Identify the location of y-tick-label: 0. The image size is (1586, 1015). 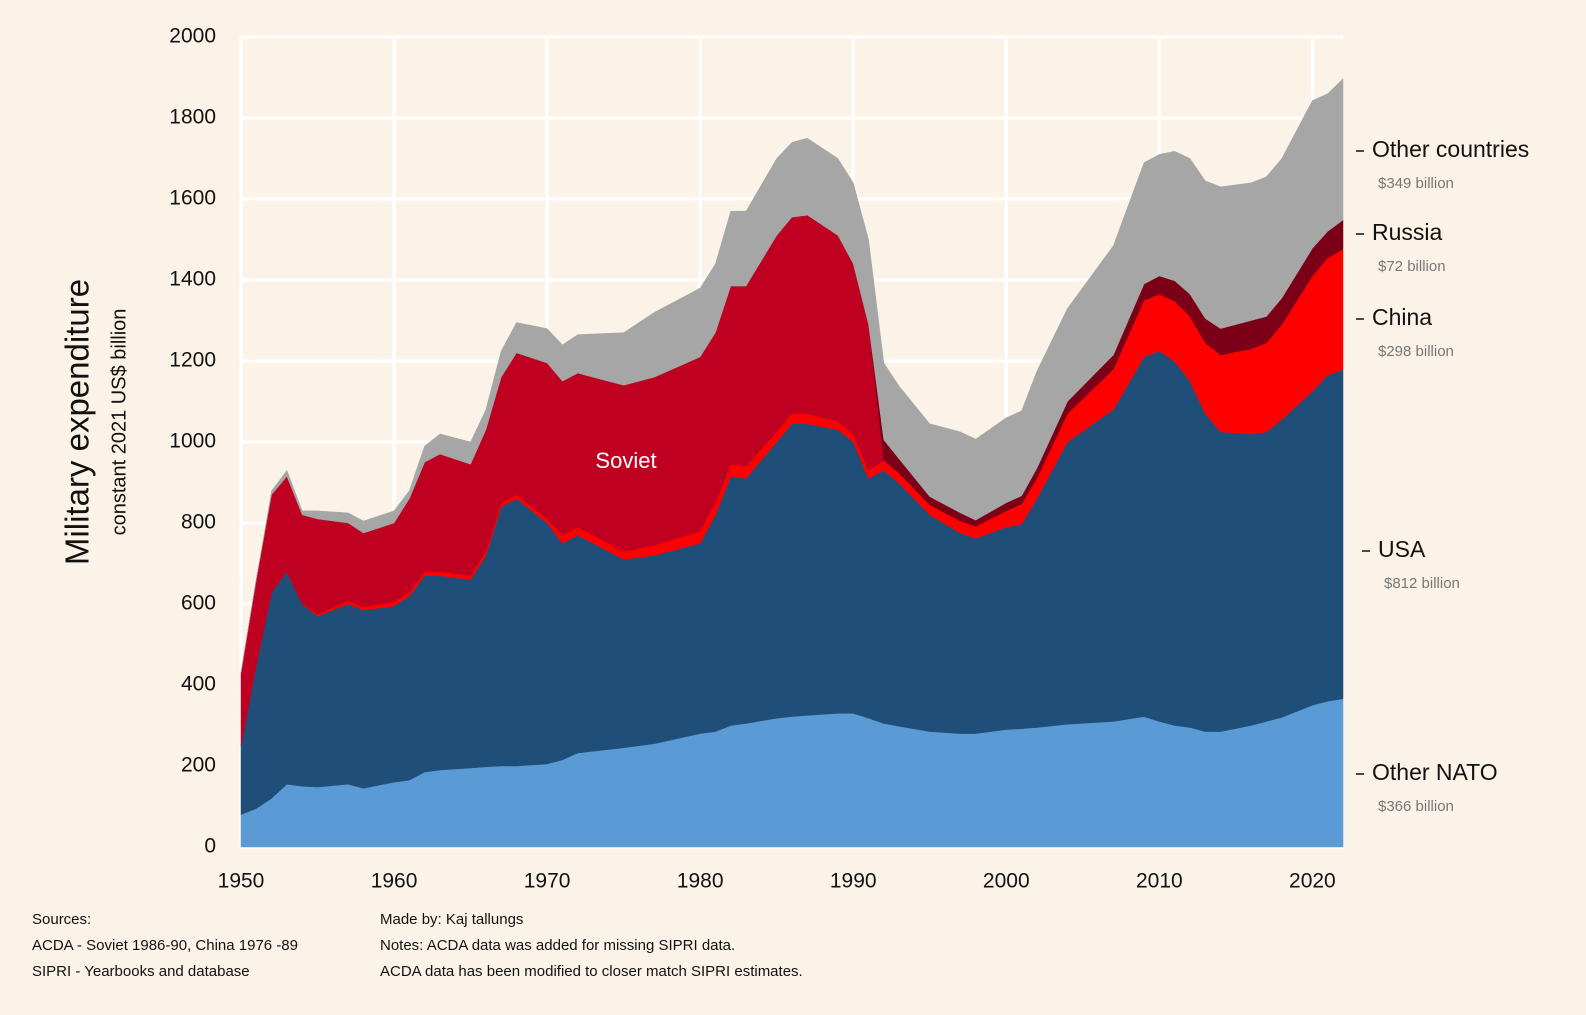
(210, 846).